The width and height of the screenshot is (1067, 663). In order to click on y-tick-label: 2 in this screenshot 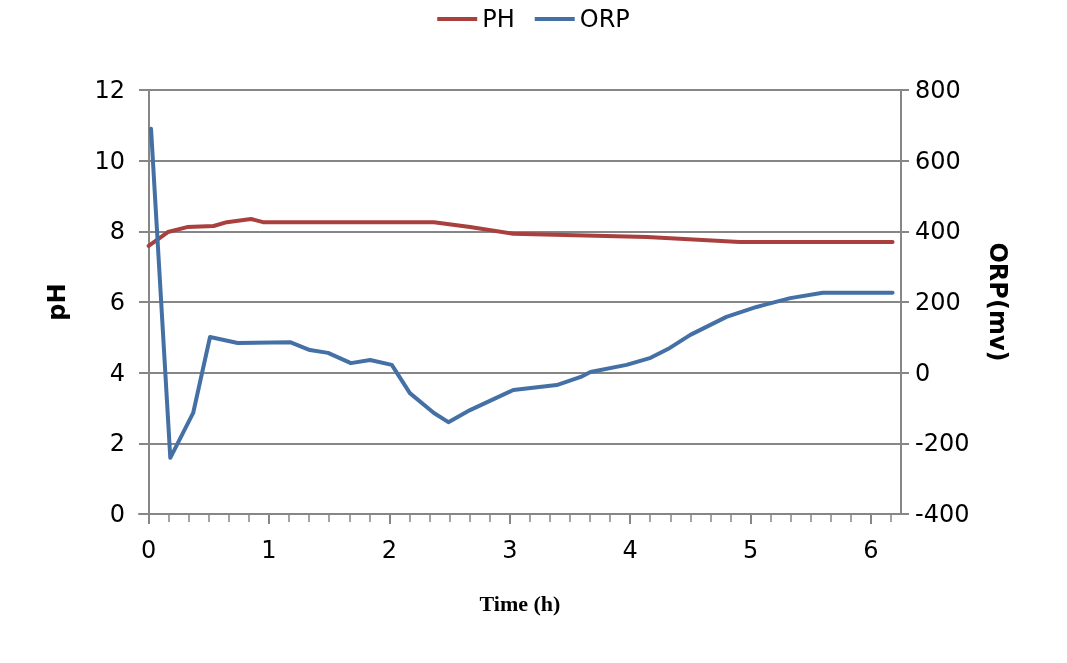, I will do `click(117, 443)`.